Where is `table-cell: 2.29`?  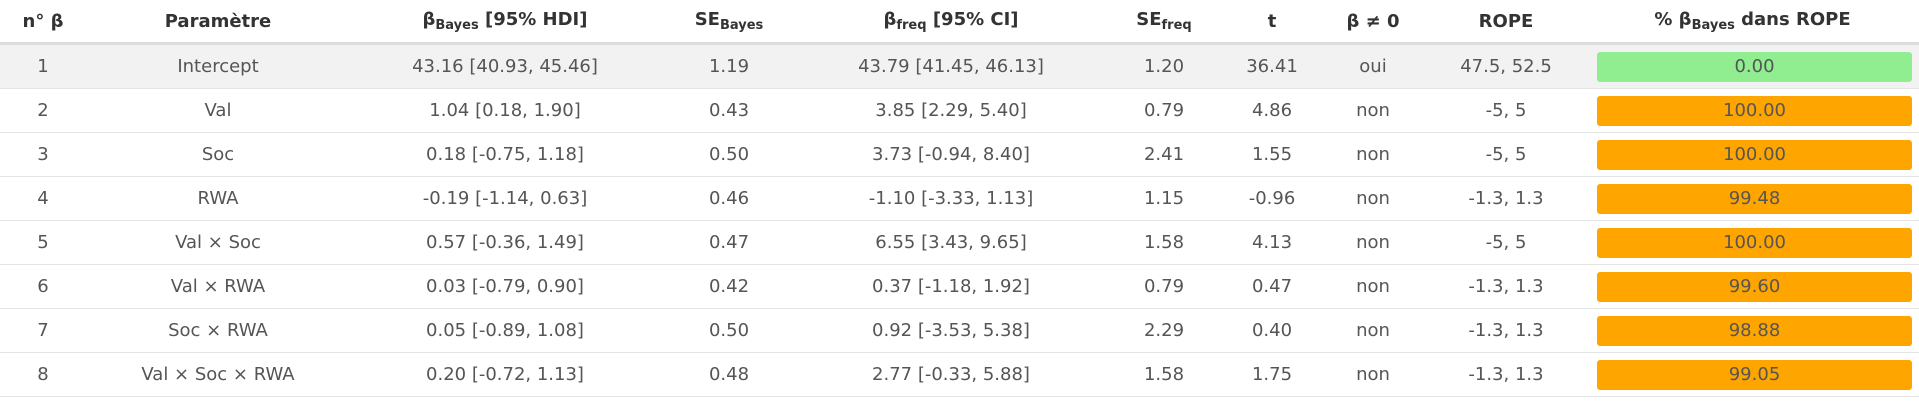 table-cell: 2.29 is located at coordinates (1164, 330).